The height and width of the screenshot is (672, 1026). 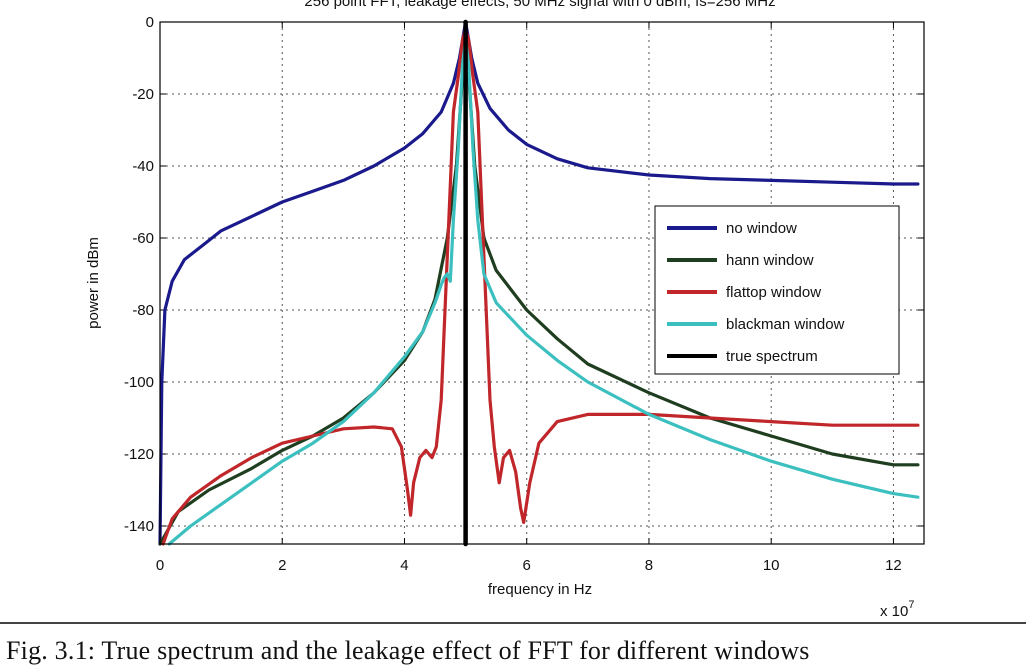 I want to click on x-tick-labels: 0 2 4 6 8 10 12, so click(x=529, y=565).